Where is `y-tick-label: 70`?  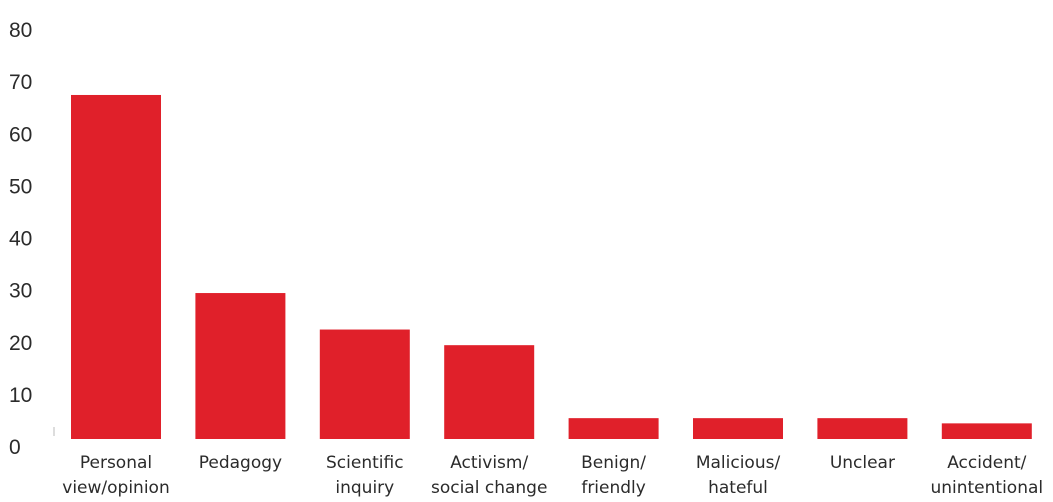
y-tick-label: 70 is located at coordinates (20, 82).